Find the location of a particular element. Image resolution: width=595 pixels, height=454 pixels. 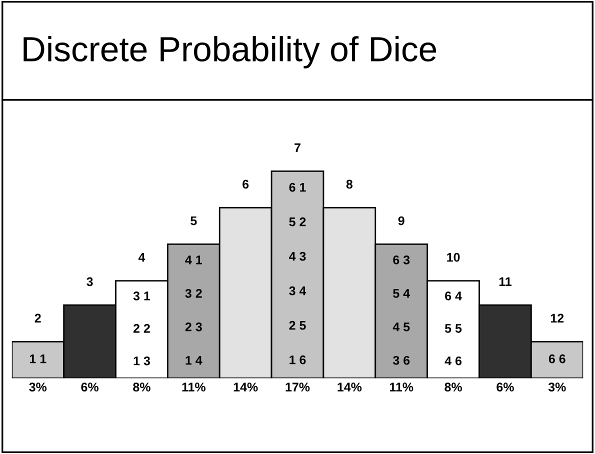

x-tick-label: 8 is located at coordinates (349, 184).